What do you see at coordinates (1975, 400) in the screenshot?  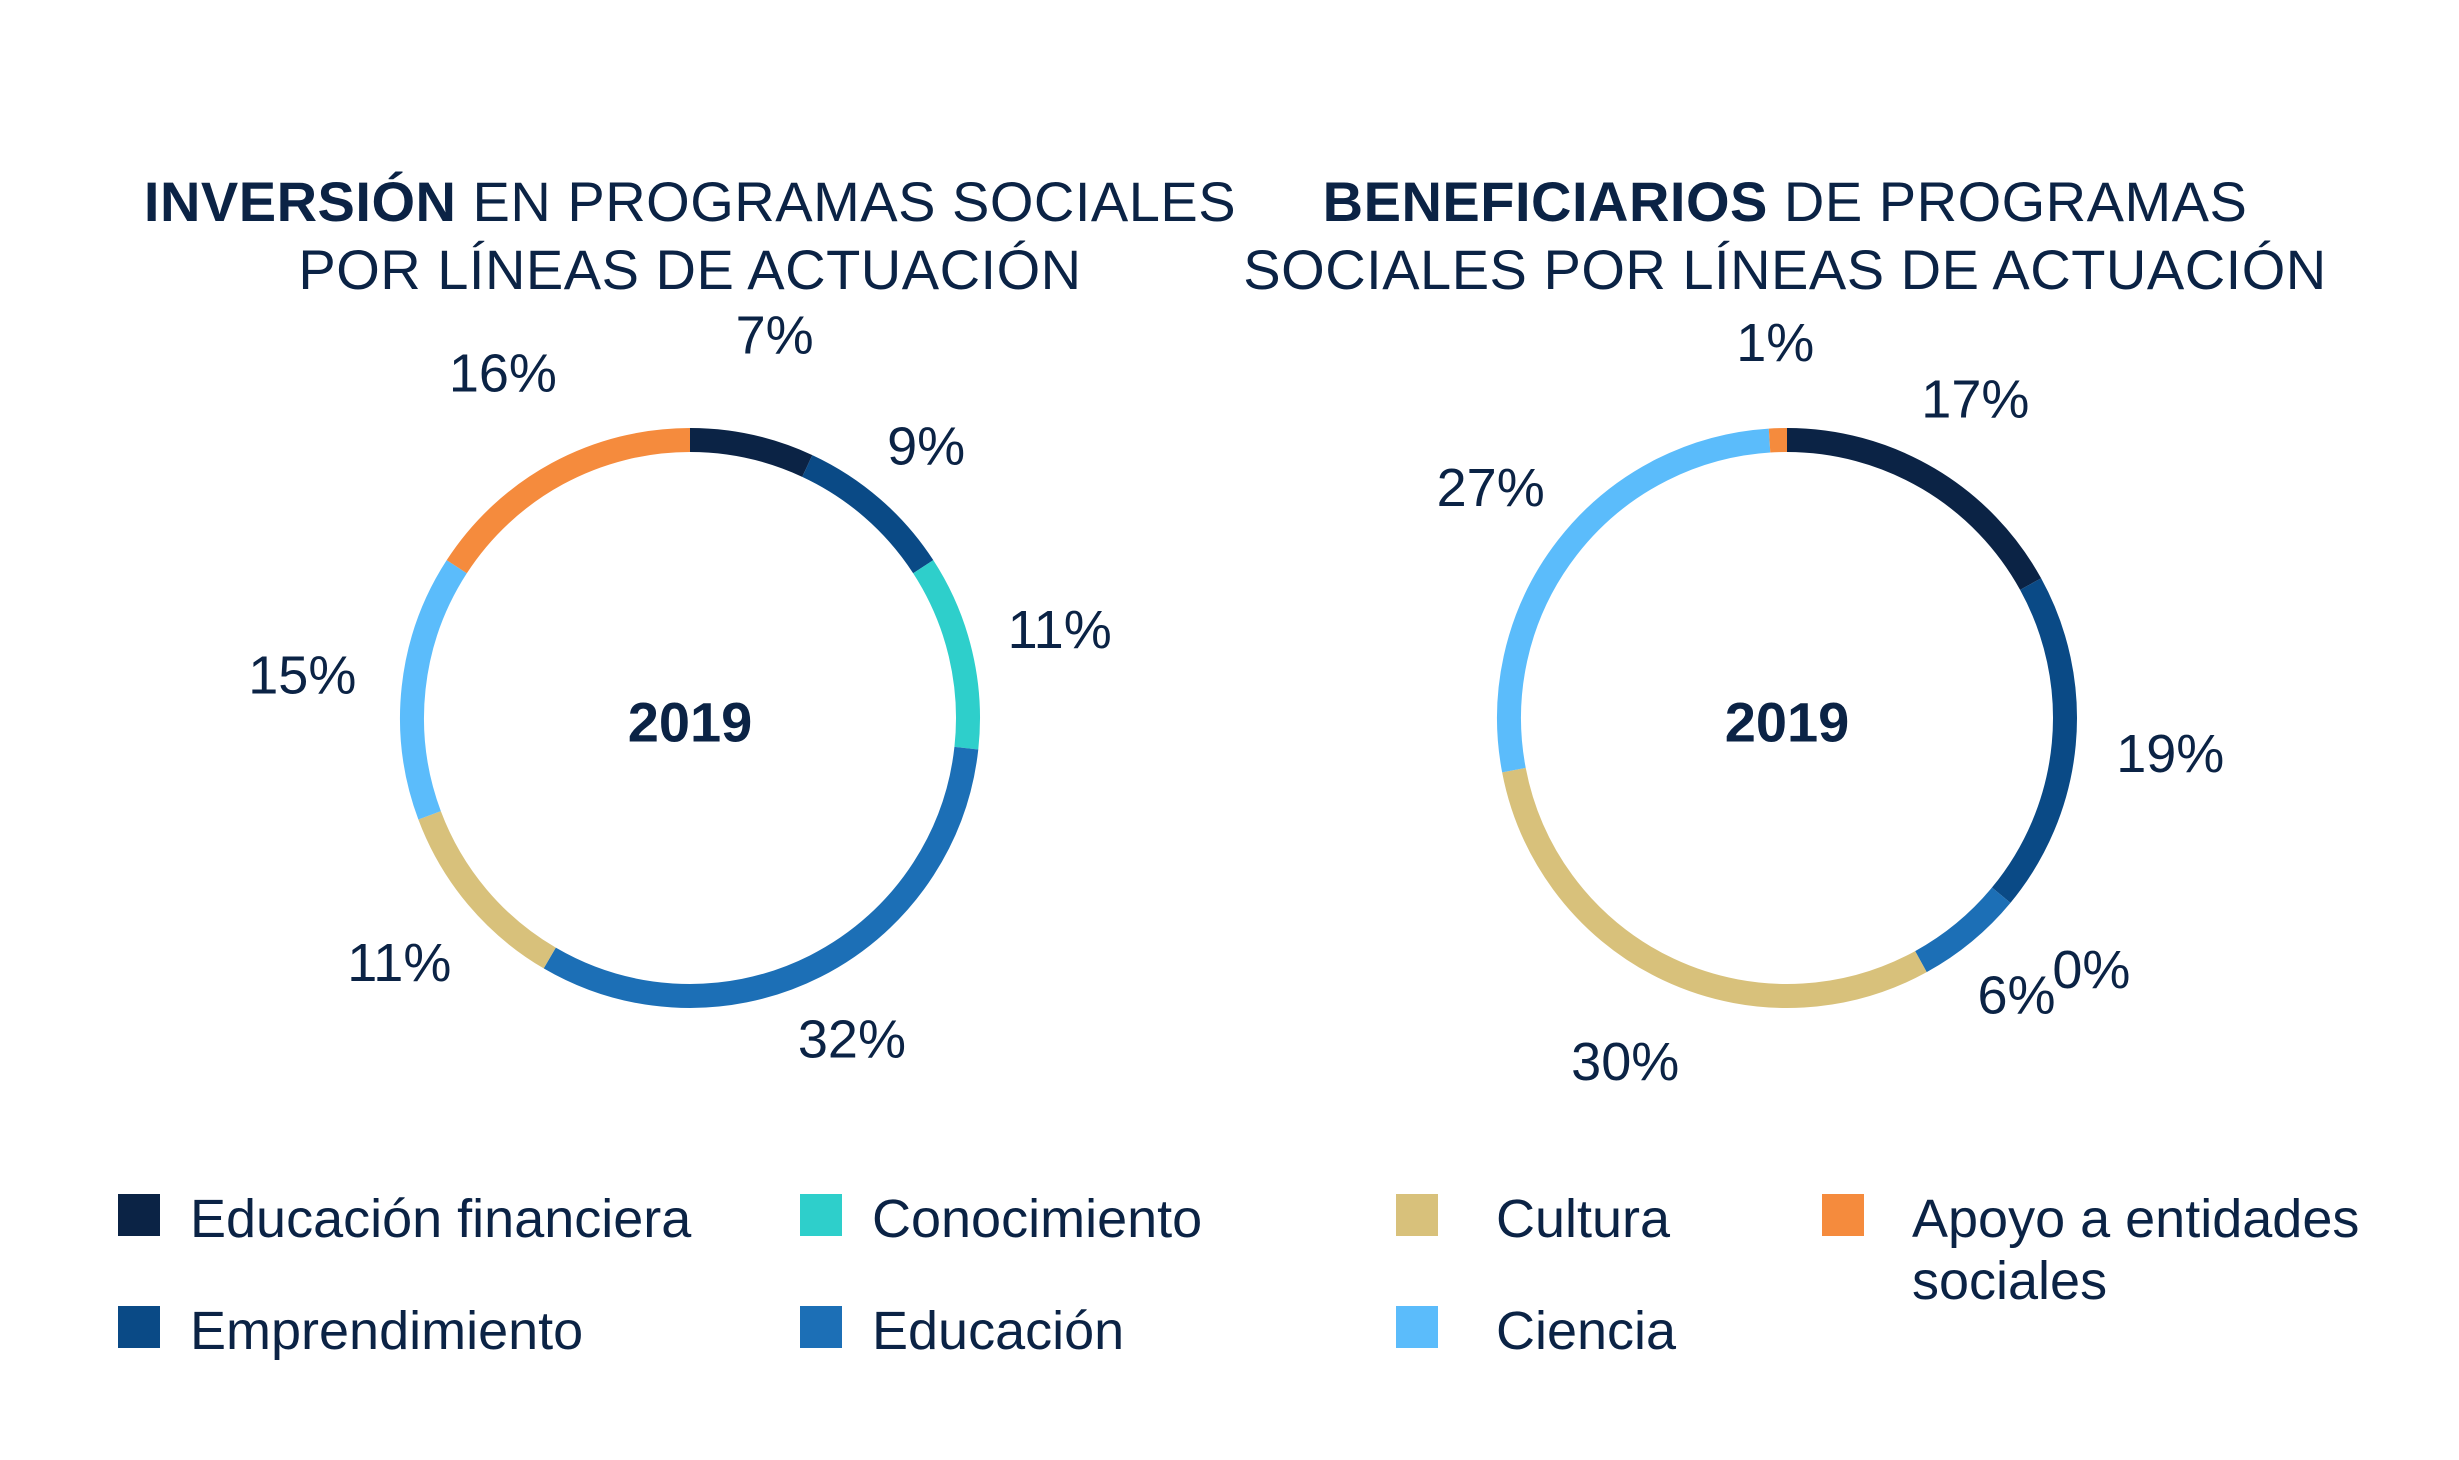 I see `data-label: 17%` at bounding box center [1975, 400].